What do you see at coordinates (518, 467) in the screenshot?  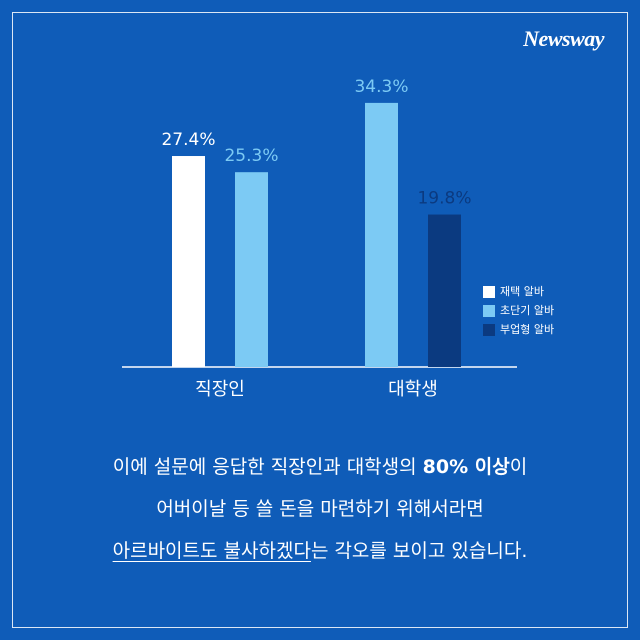 I see `text: 이` at bounding box center [518, 467].